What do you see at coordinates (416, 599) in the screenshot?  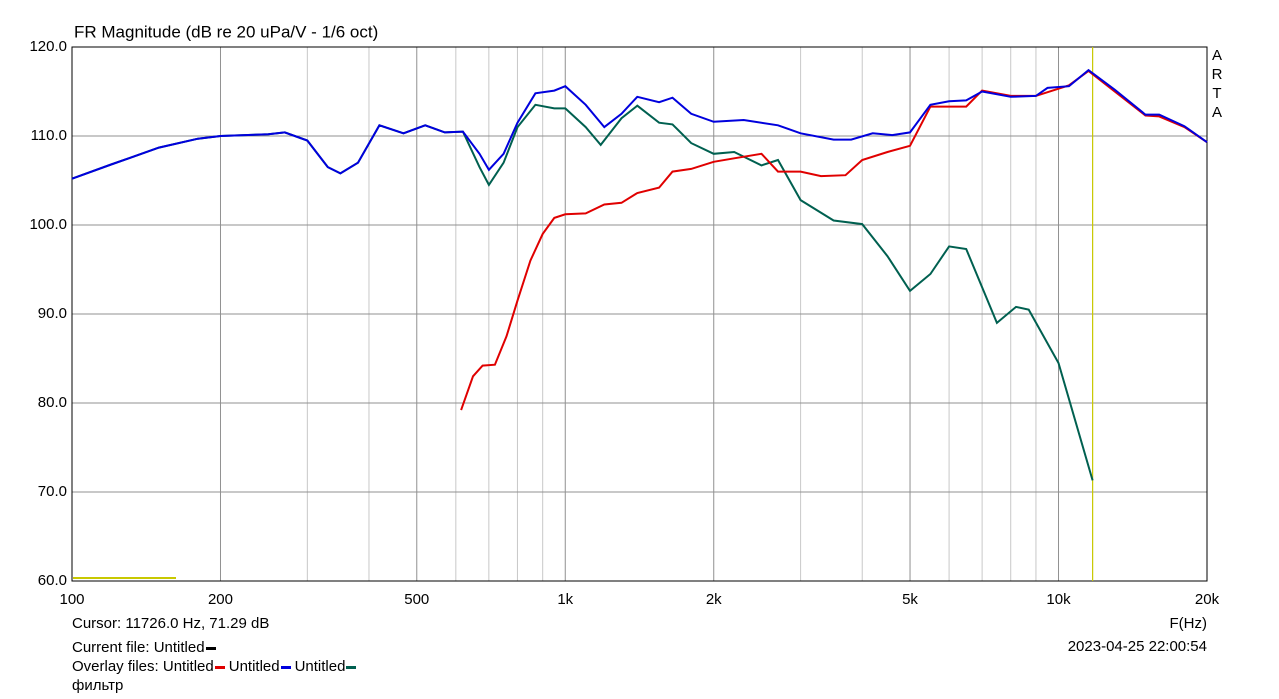 I see `x-tick-label: 500` at bounding box center [416, 599].